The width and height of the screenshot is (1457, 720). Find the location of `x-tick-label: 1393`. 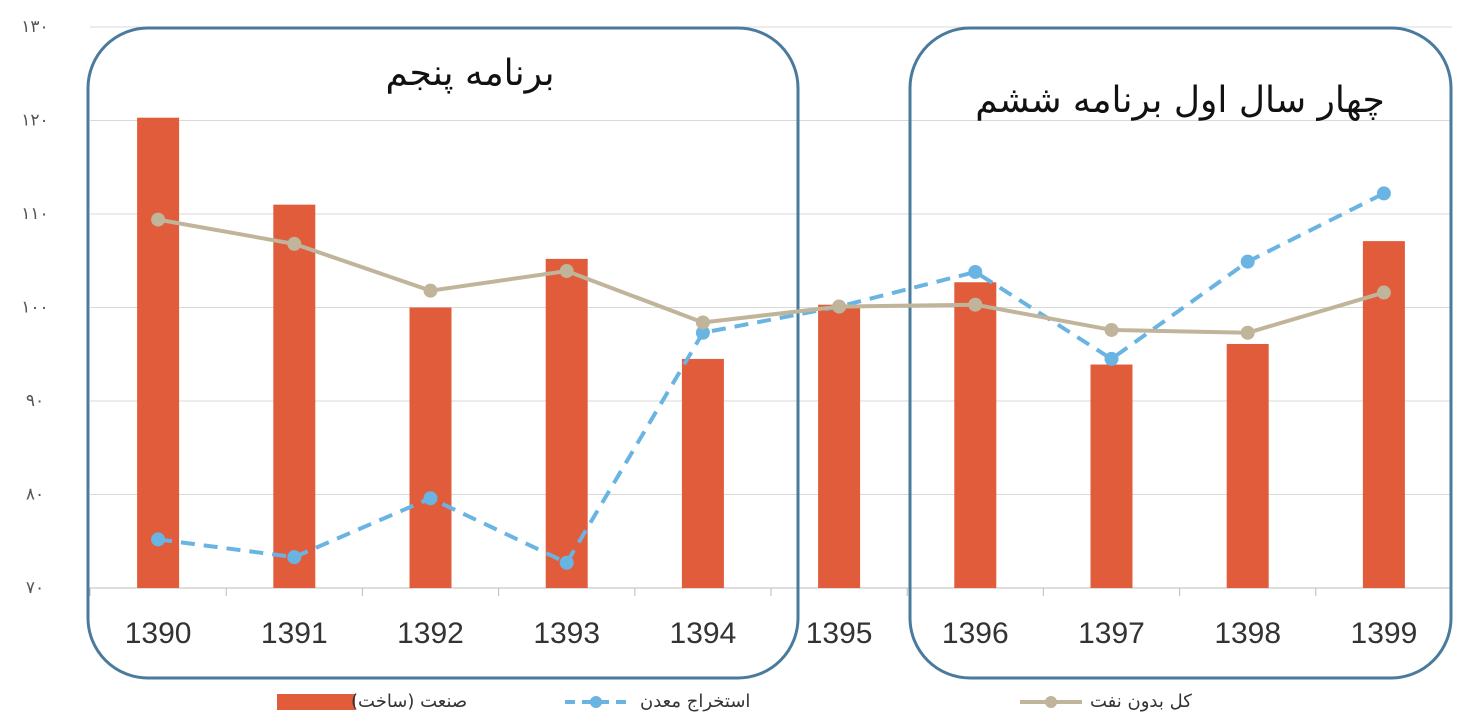

x-tick-label: 1393 is located at coordinates (566, 633).